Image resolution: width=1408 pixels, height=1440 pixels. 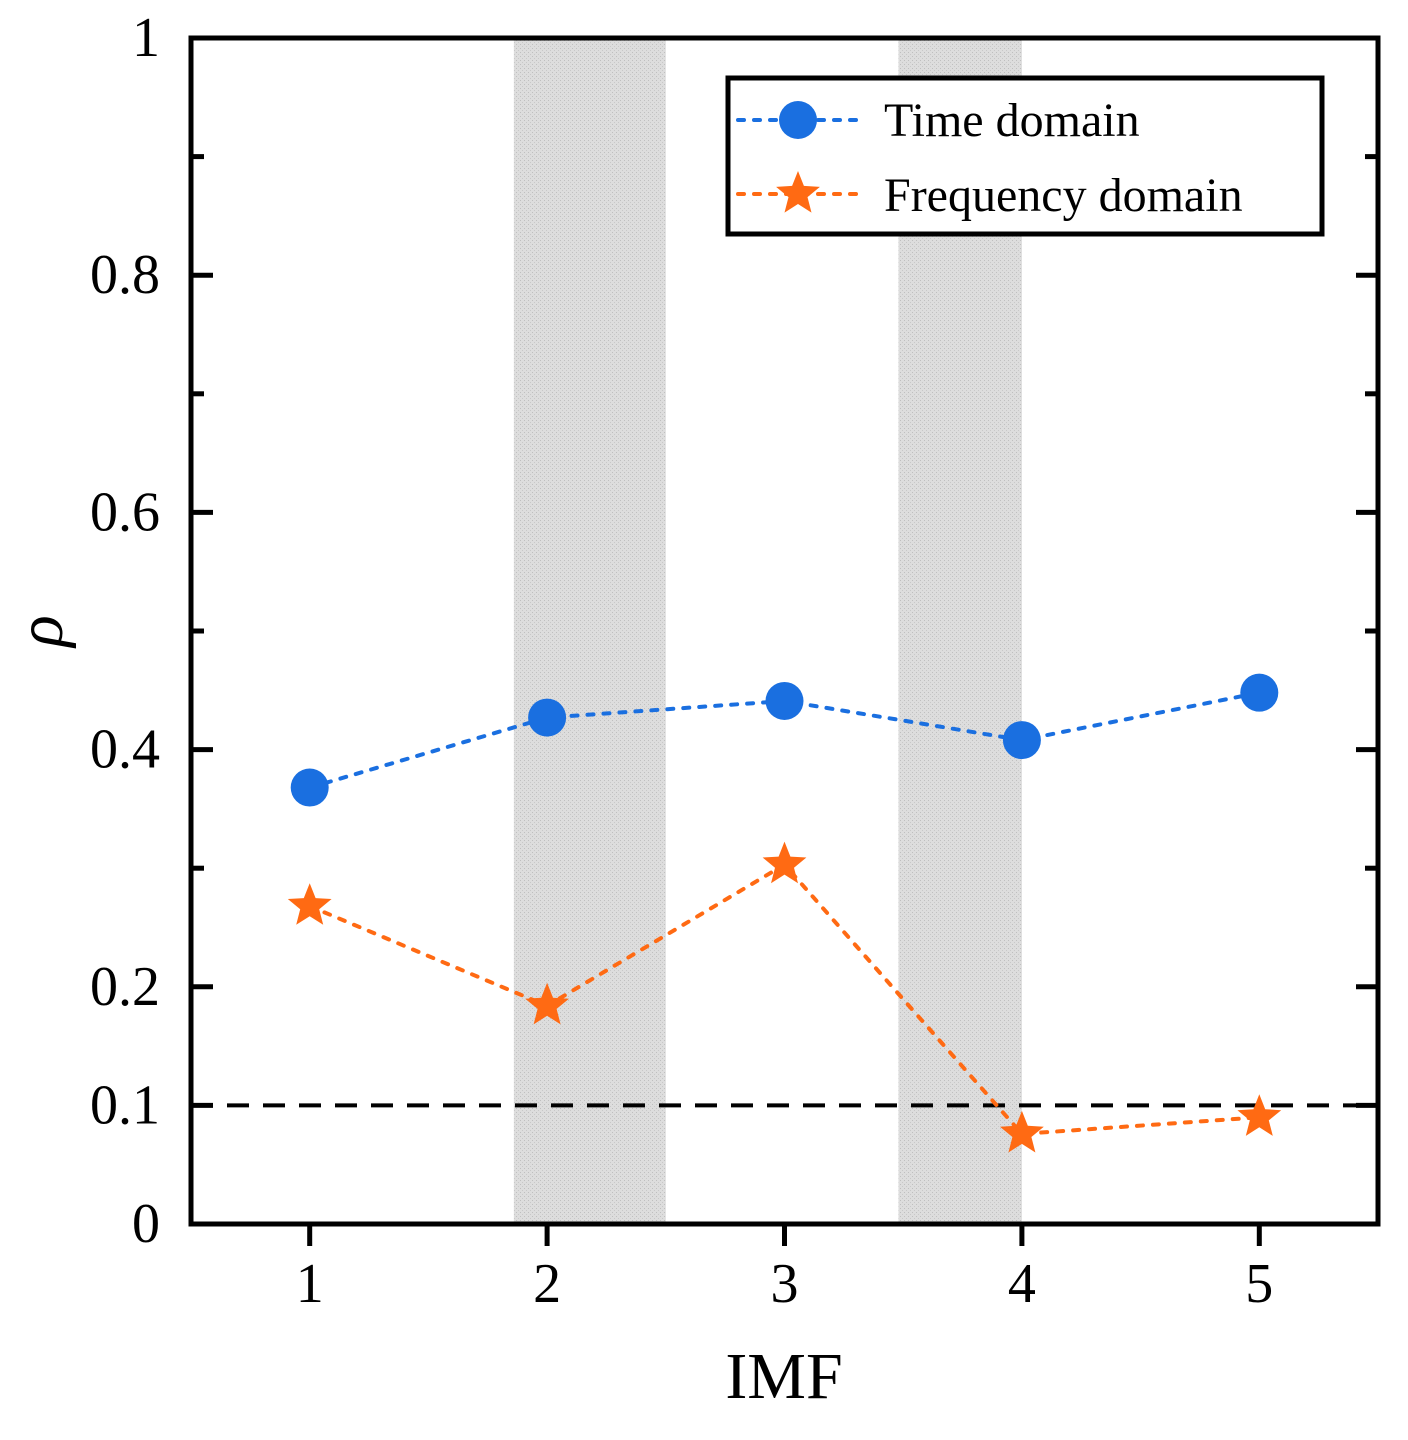 I want to click on legend-box, so click(x=1025, y=156).